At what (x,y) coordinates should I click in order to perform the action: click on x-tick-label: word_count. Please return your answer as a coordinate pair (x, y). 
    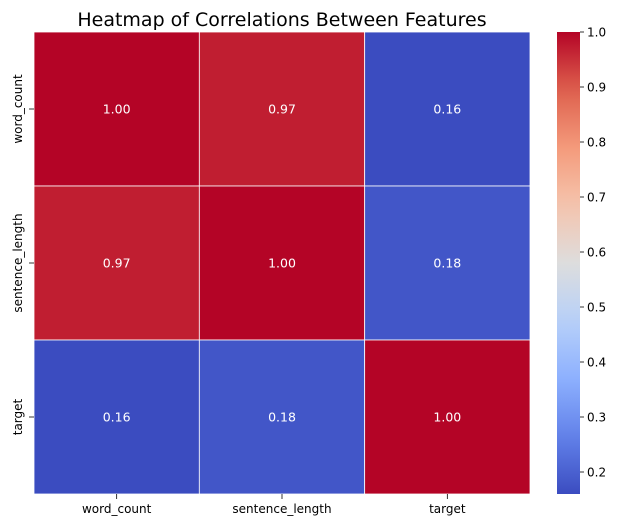
    Looking at the image, I should click on (117, 509).